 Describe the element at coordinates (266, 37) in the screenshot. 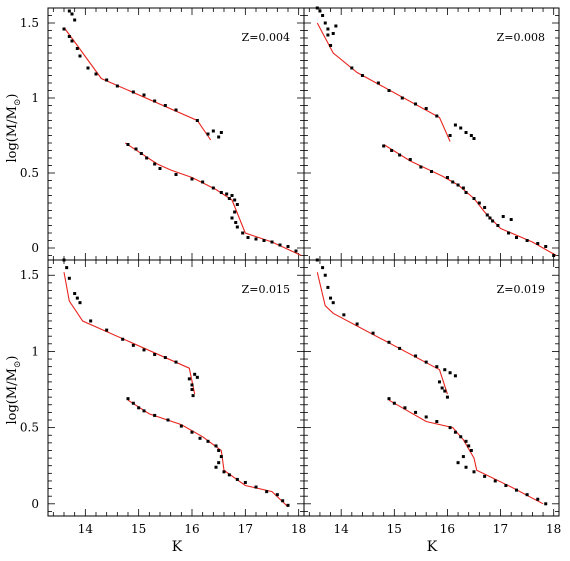

I see `metallicity-label: Z=0.004` at that location.